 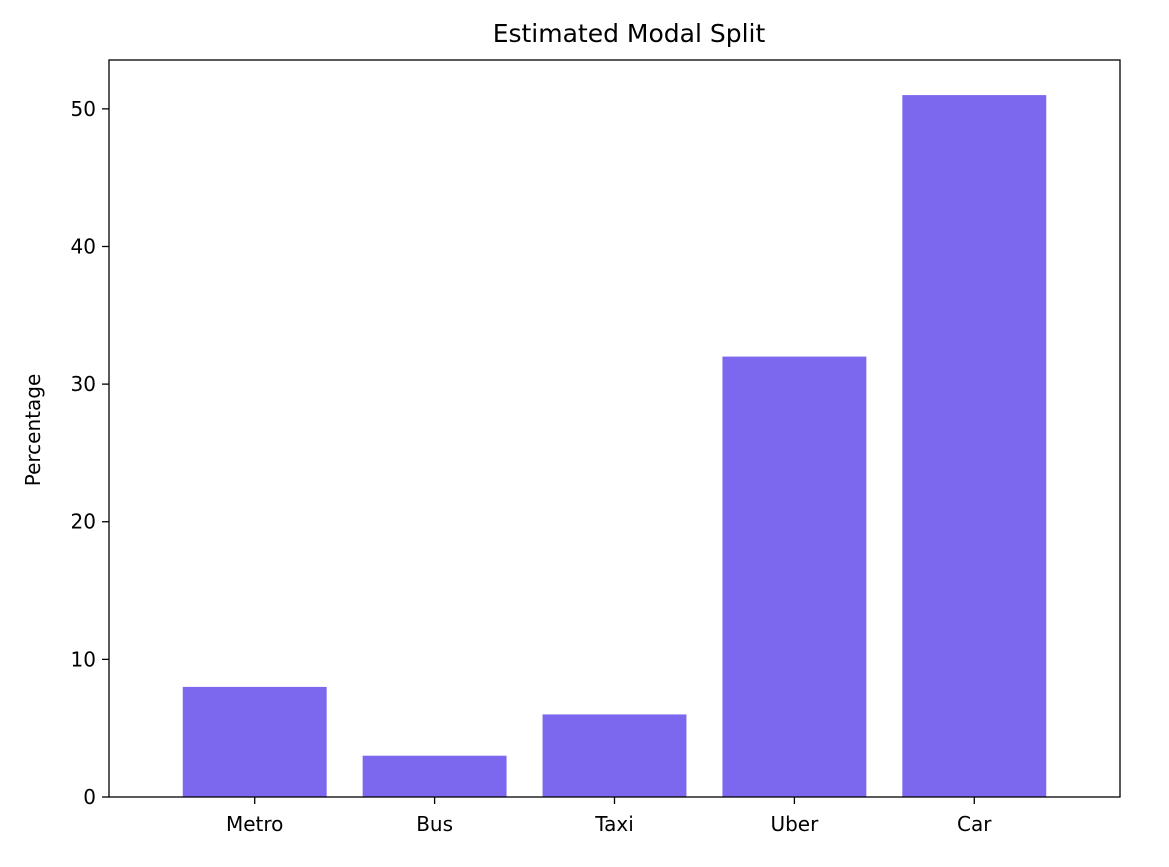 What do you see at coordinates (434, 776) in the screenshot?
I see `bar-bus` at bounding box center [434, 776].